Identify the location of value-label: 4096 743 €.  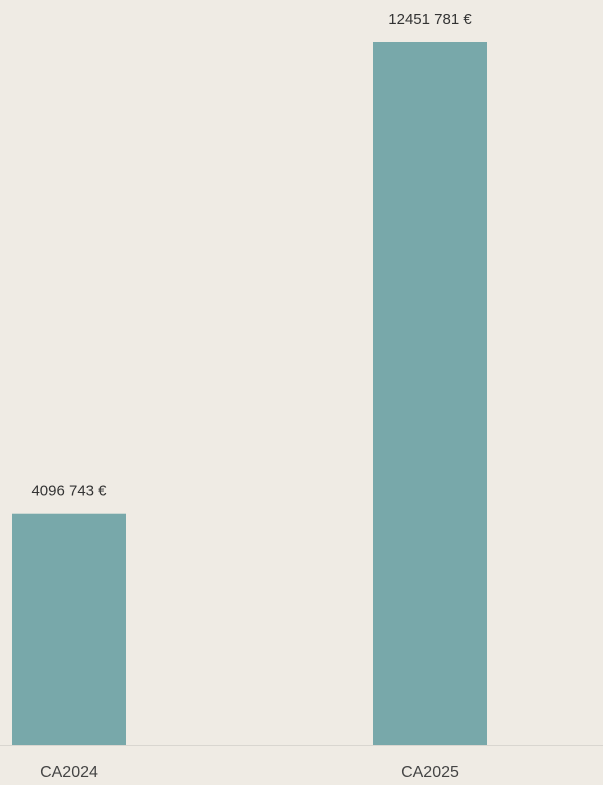
(69, 491).